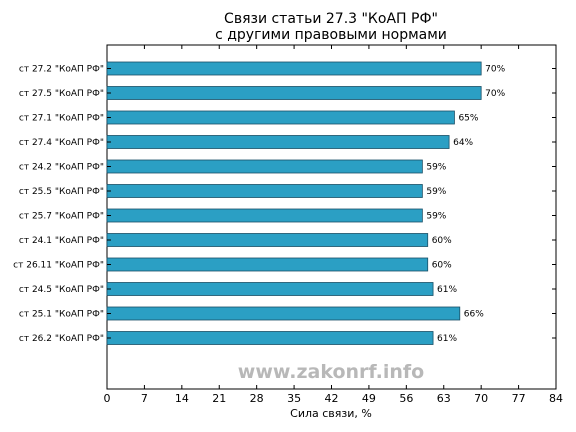 Image resolution: width=576 pixels, height=432 pixels. I want to click on x-tick-label: 7, so click(144, 398).